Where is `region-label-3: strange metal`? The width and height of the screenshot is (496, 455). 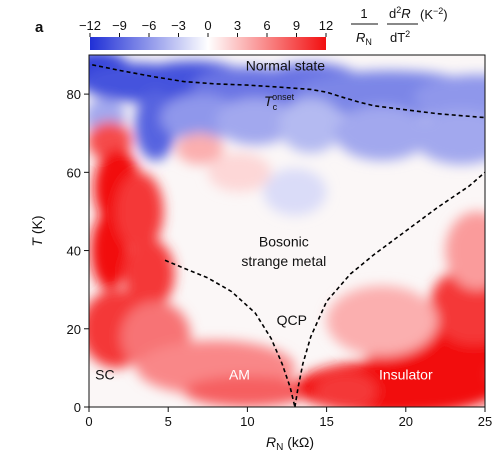
region-label-3: strange metal is located at coordinates (283, 261).